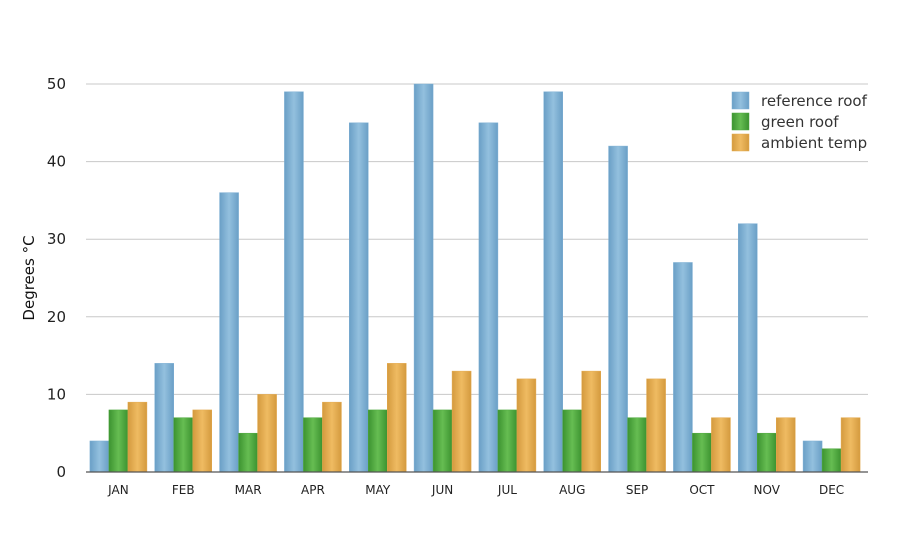  I want to click on x-tick-label: JUN, so click(442, 490).